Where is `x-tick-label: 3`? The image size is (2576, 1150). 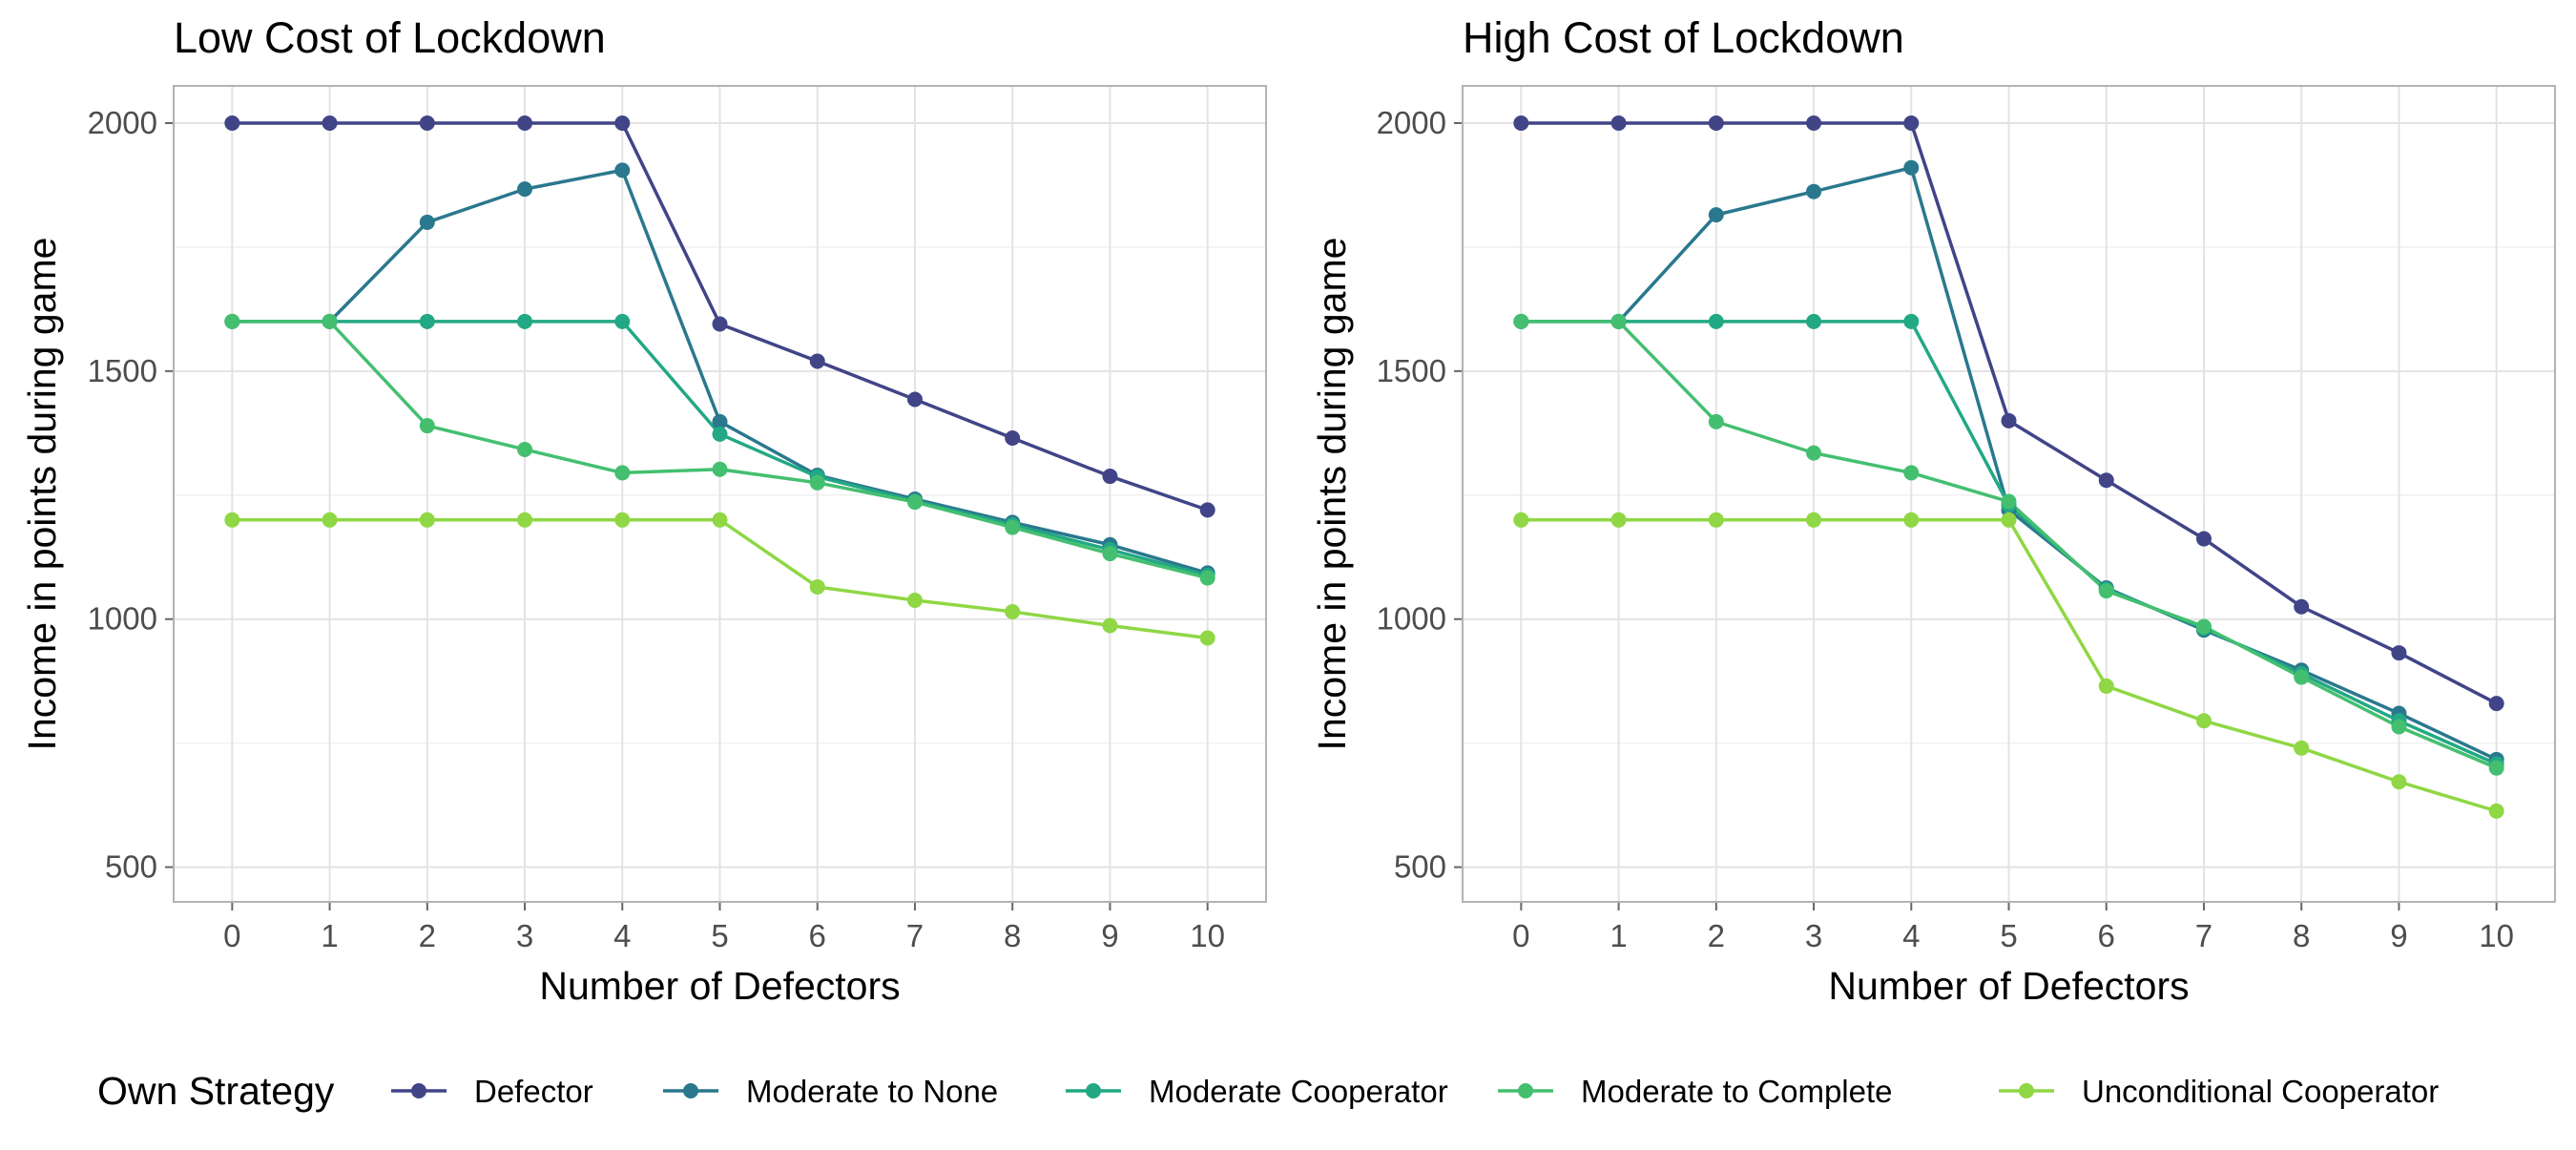
x-tick-label: 3 is located at coordinates (524, 935).